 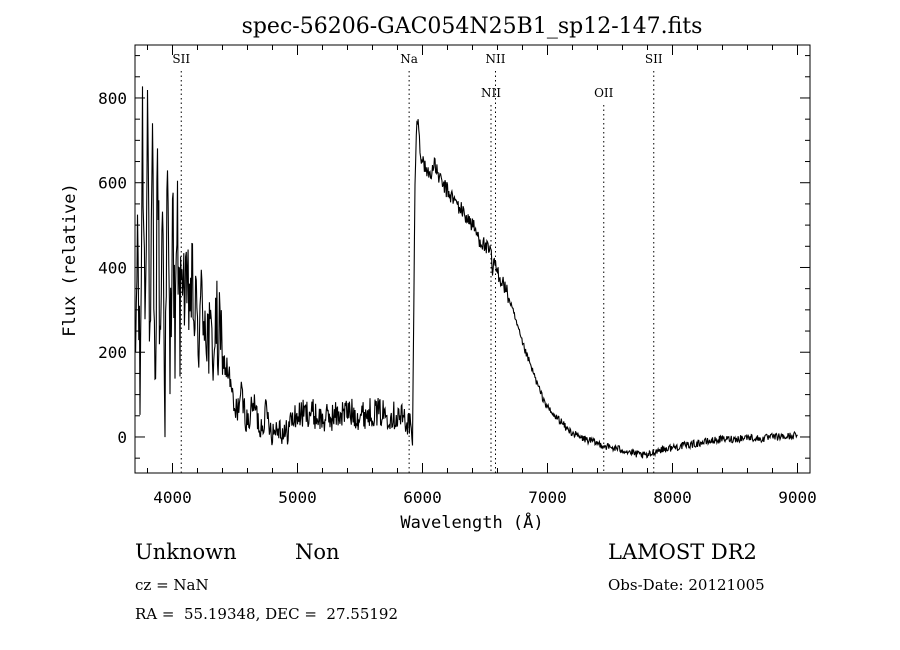 I want to click on redshift-readout: cz = NaN, so click(x=172, y=585).